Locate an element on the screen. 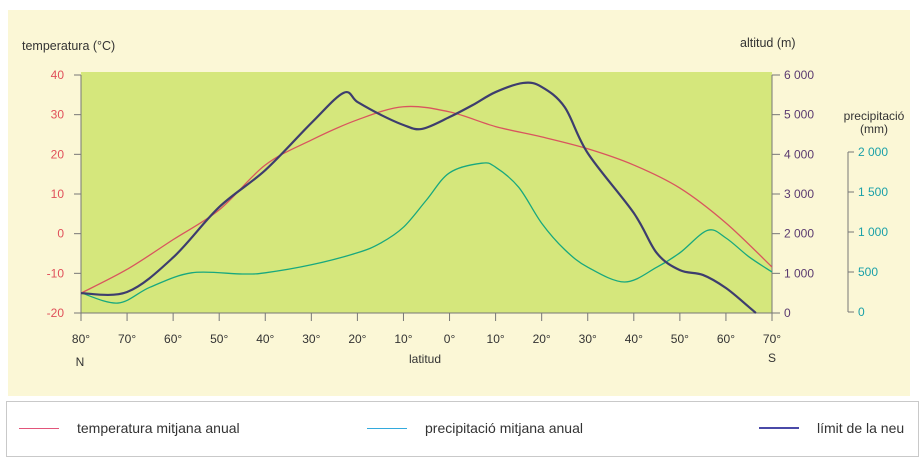  legend-label: temperatura mitjana anual is located at coordinates (158, 428).